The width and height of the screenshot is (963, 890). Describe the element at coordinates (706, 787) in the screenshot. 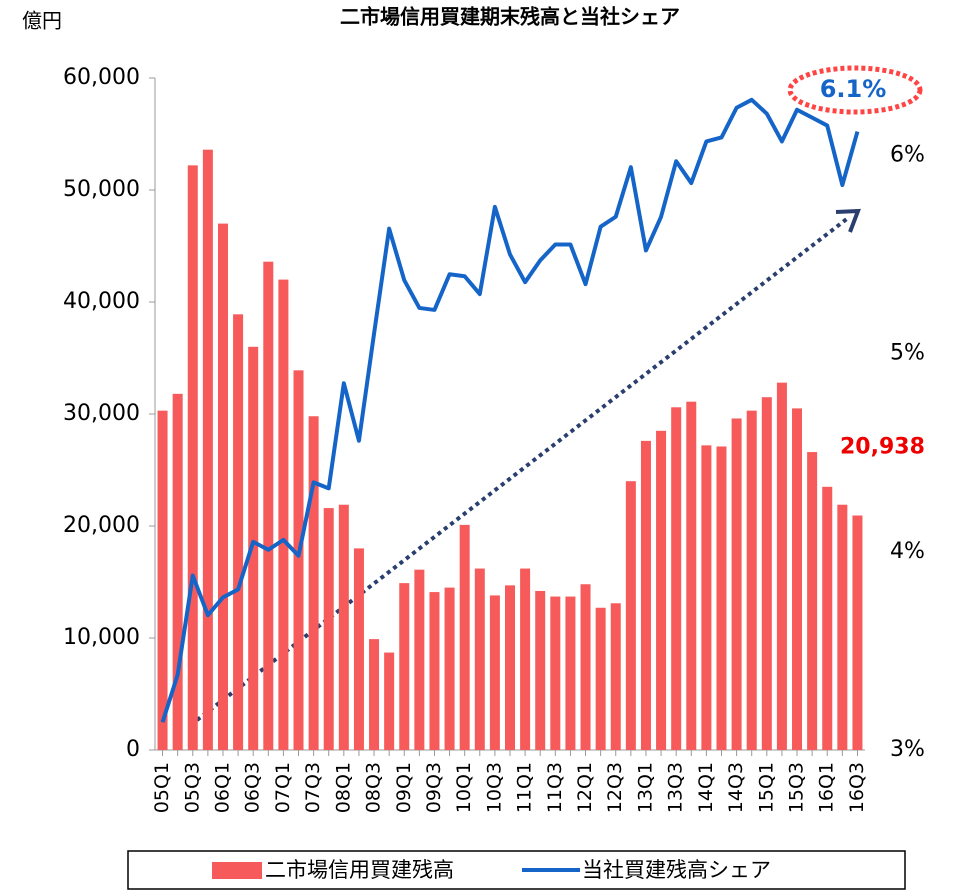

I see `x-tick-label: 14Q1` at that location.